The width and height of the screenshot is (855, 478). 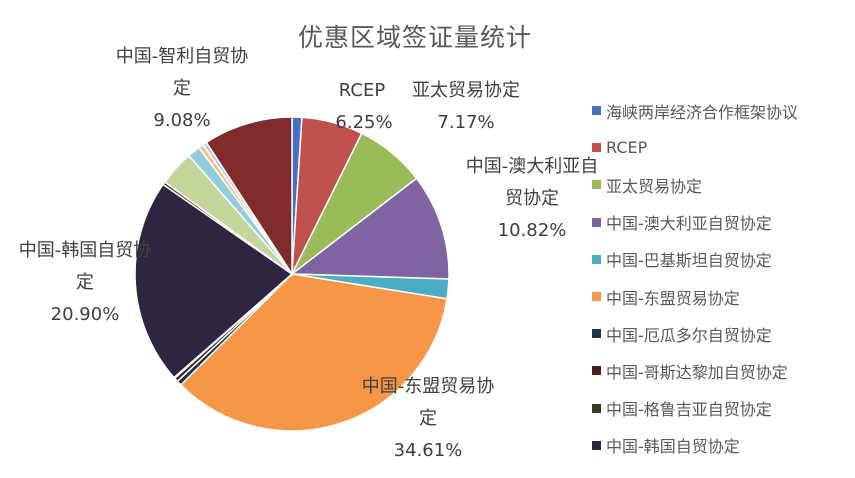 I want to click on legend-item-中国-哥斯达黎加自贸协定: 中国-哥斯达黎加自贸协定, so click(x=695, y=370).